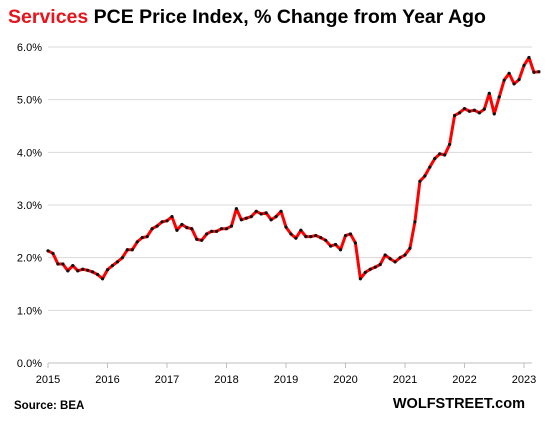 This screenshot has width=545, height=421. What do you see at coordinates (29, 364) in the screenshot?
I see `y-tick-label: 0.0%` at bounding box center [29, 364].